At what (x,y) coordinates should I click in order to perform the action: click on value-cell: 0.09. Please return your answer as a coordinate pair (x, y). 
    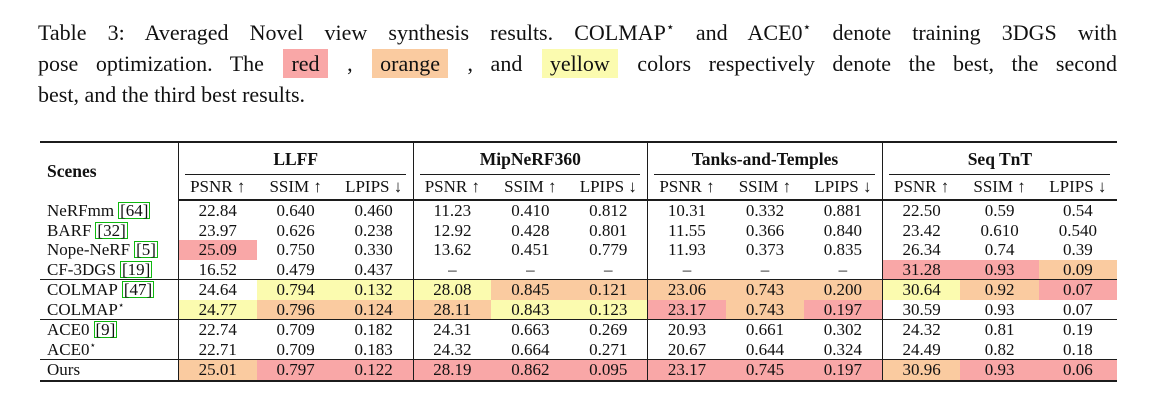
    Looking at the image, I should click on (1077, 269).